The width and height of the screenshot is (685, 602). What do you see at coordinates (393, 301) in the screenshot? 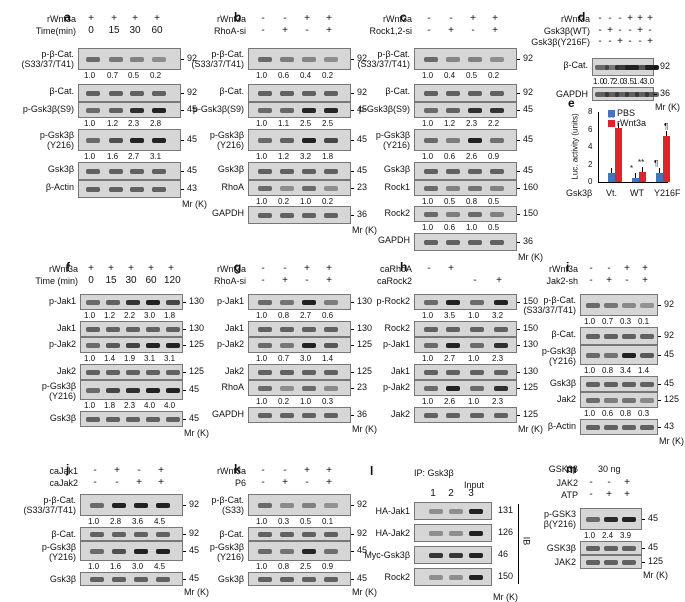
I see `row-label: p-Rock2` at bounding box center [393, 301].